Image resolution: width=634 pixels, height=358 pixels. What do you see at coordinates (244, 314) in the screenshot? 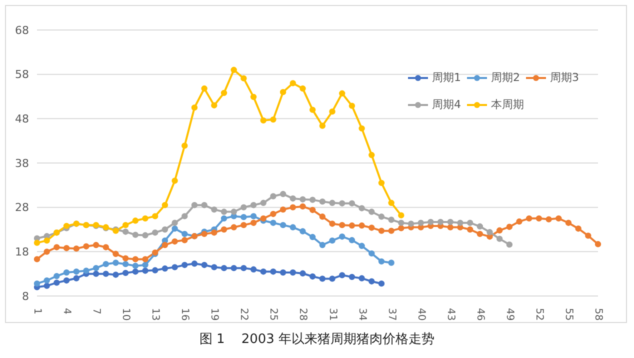
I see `x-tick-label: 22` at bounding box center [244, 314].